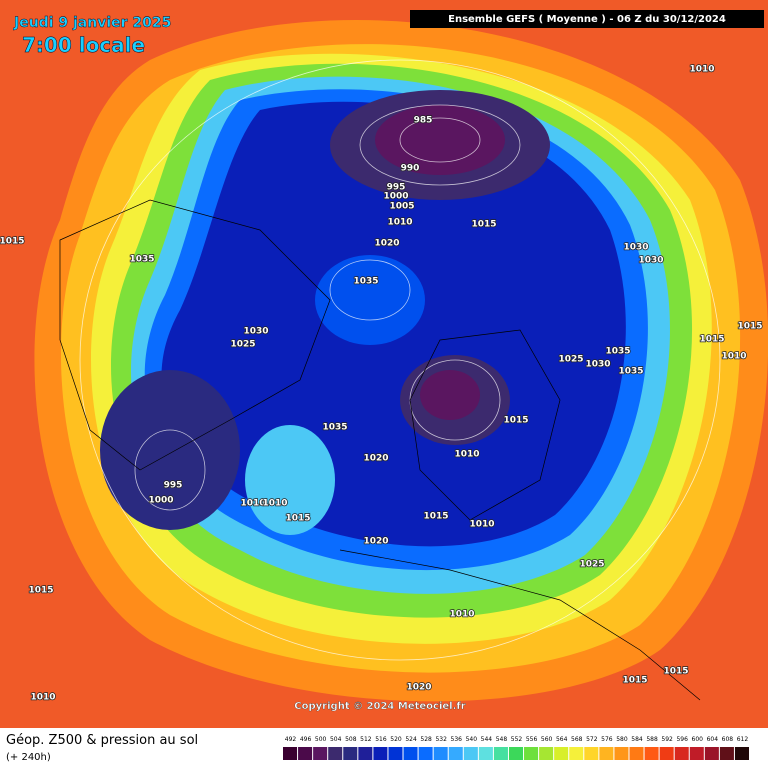 The height and width of the screenshot is (768, 768). I want to click on colorbar-tick-label: 604, so click(713, 739).